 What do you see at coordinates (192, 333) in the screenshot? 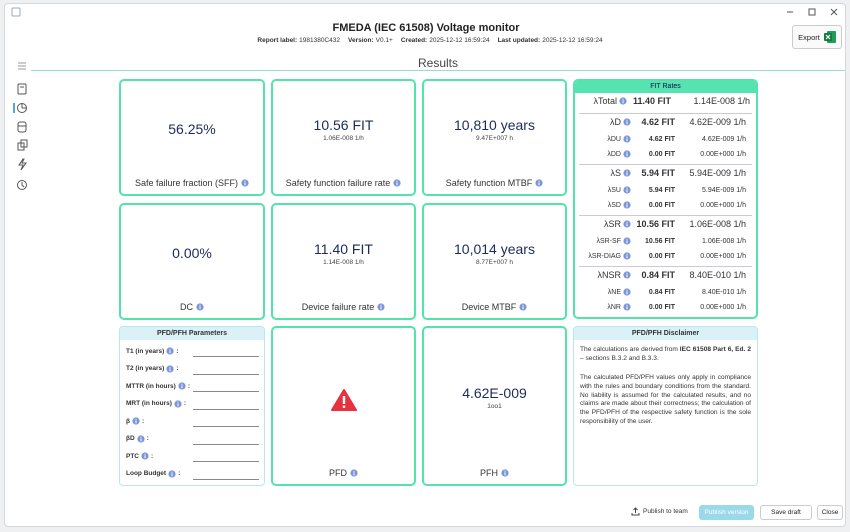
I see `parameters-title: PFD/PFH Parameters` at bounding box center [192, 333].